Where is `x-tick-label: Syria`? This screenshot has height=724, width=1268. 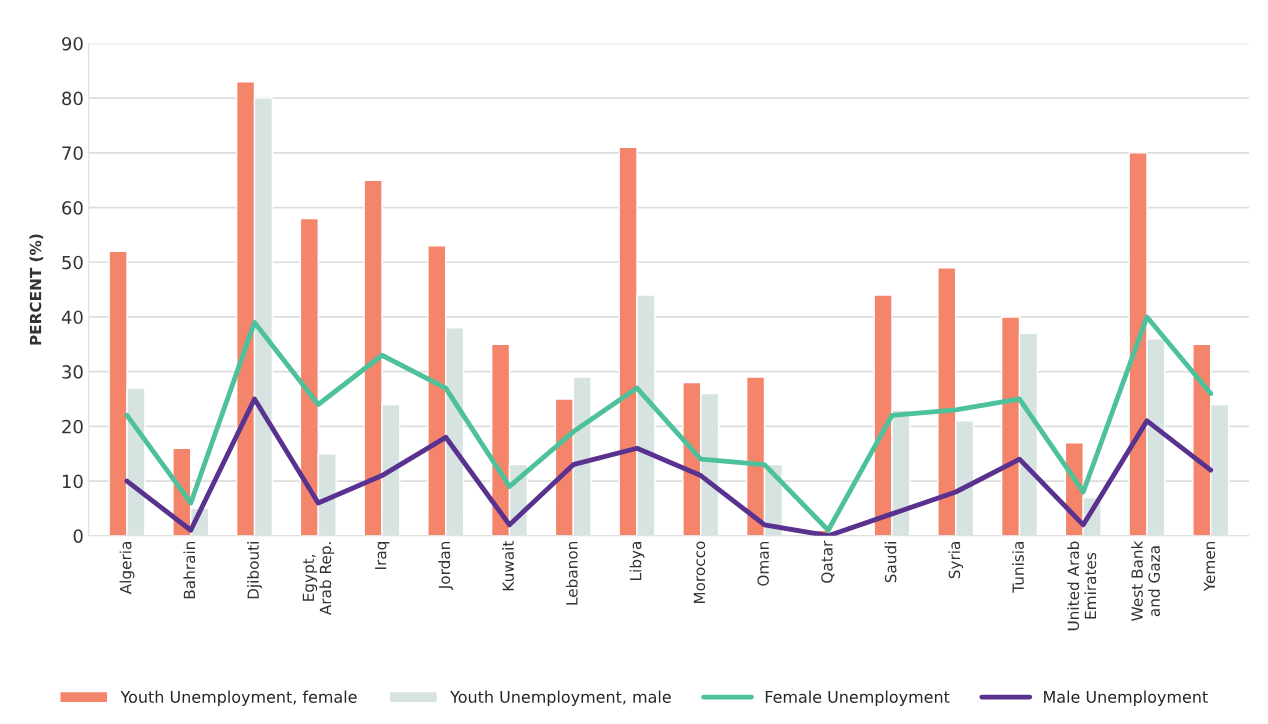 x-tick-label: Syria is located at coordinates (956, 560).